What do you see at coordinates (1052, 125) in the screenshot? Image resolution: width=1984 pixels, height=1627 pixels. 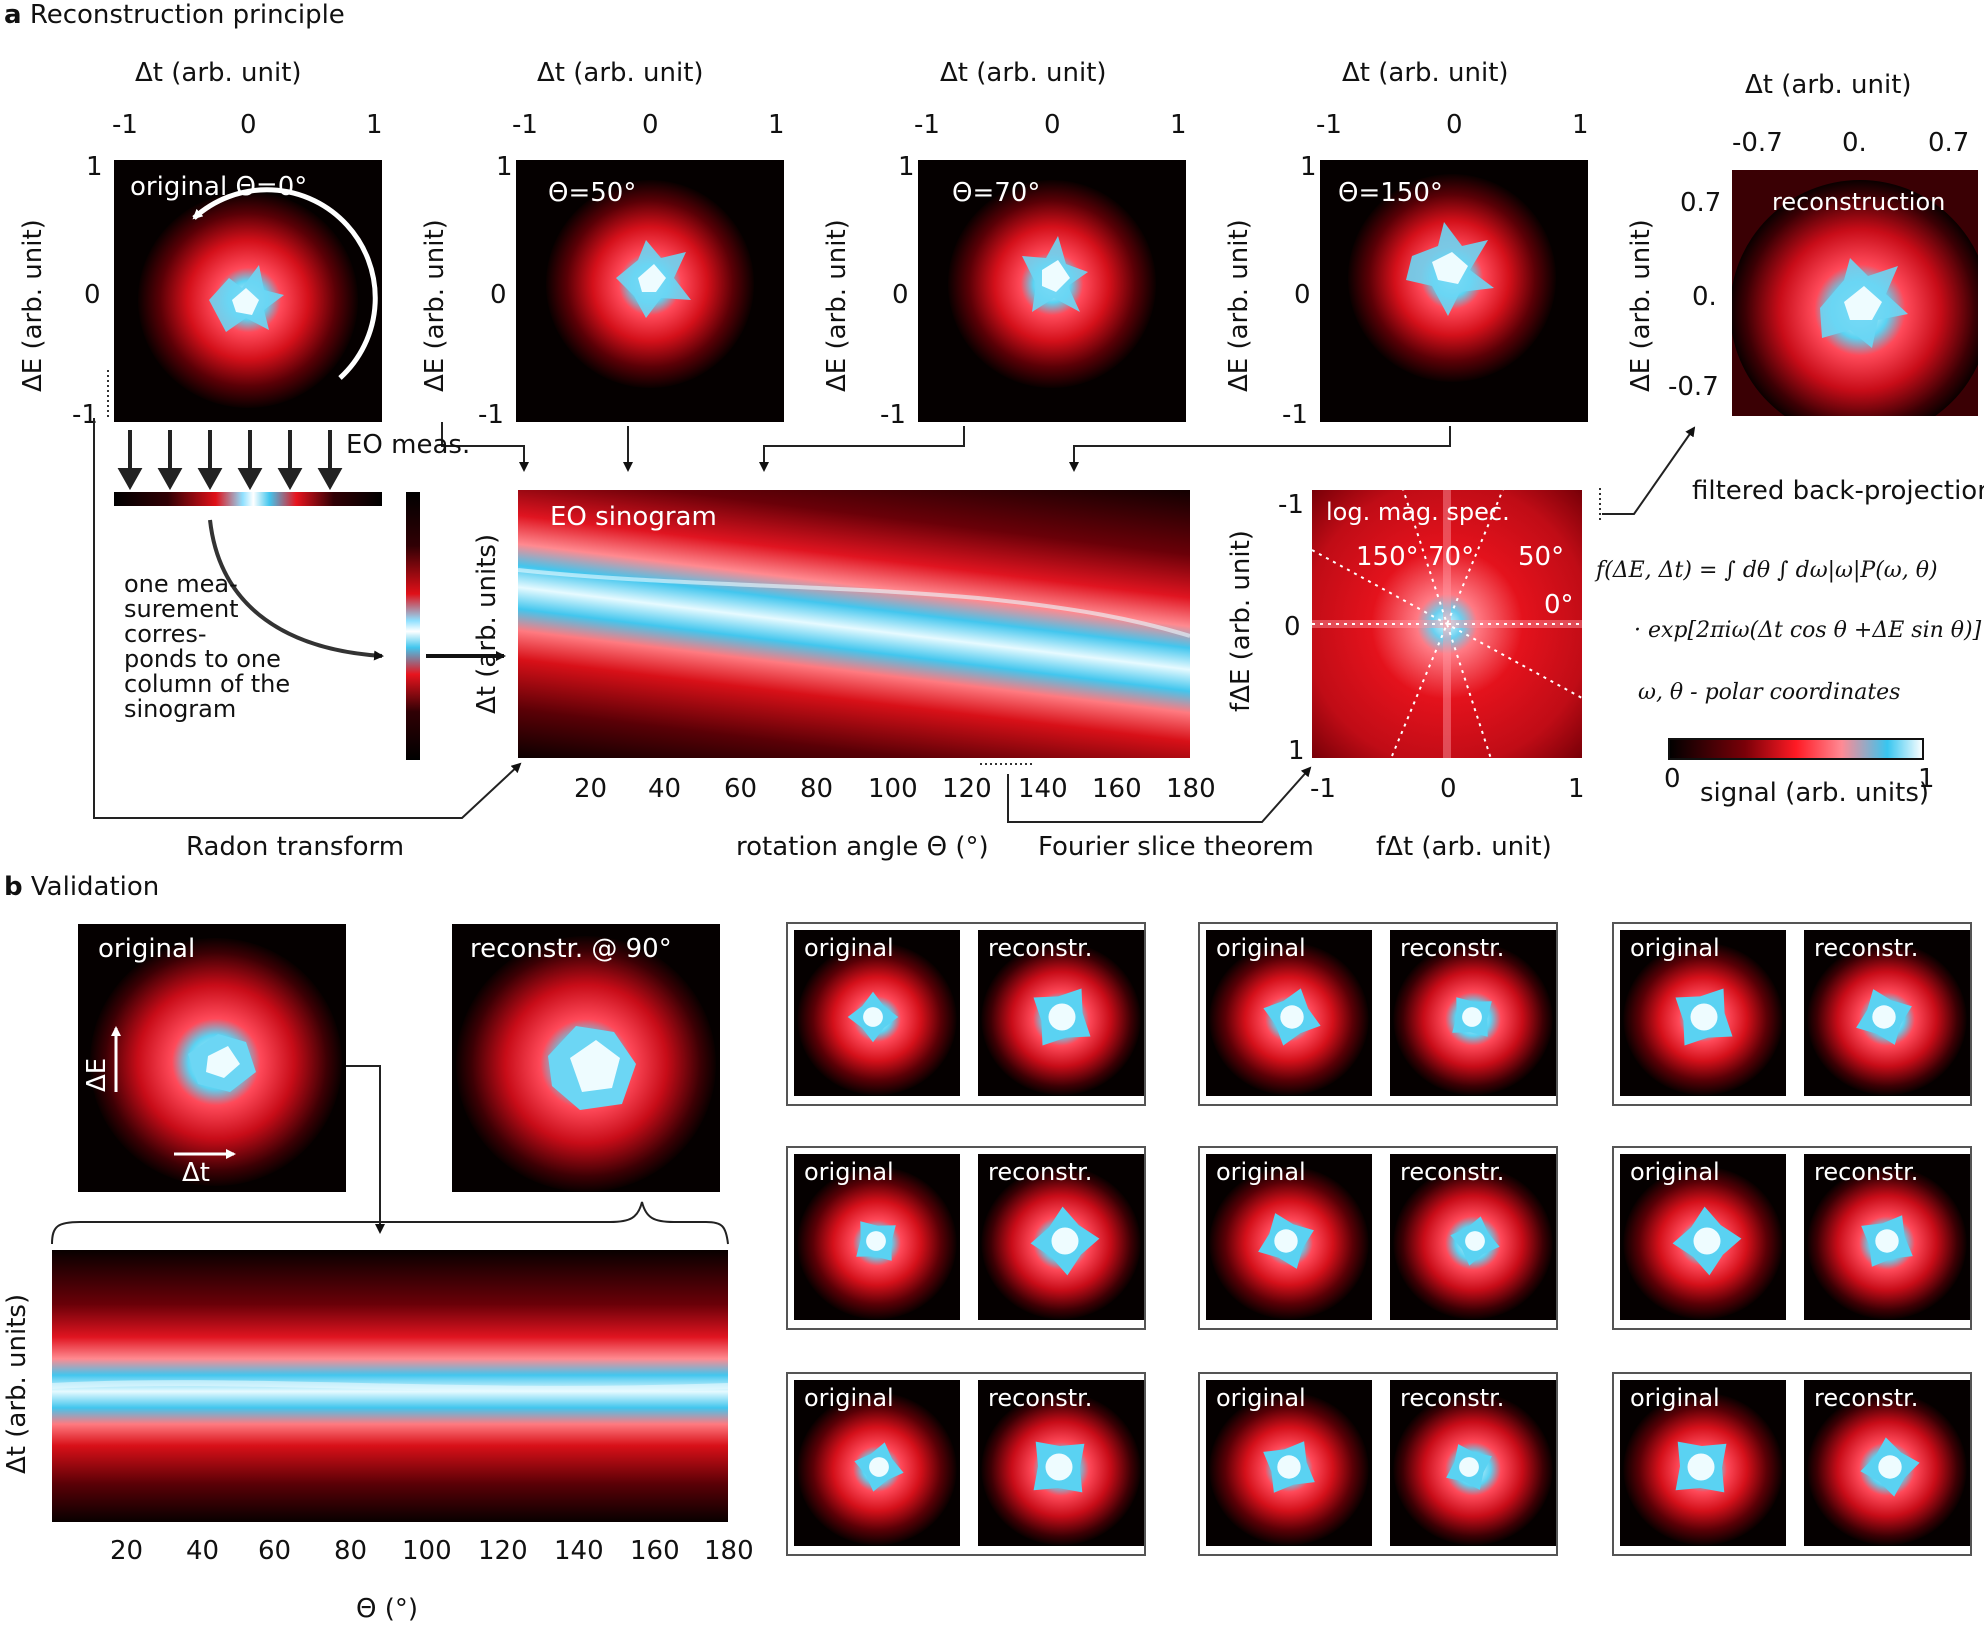 I see `tick-0-3: 0` at bounding box center [1052, 125].